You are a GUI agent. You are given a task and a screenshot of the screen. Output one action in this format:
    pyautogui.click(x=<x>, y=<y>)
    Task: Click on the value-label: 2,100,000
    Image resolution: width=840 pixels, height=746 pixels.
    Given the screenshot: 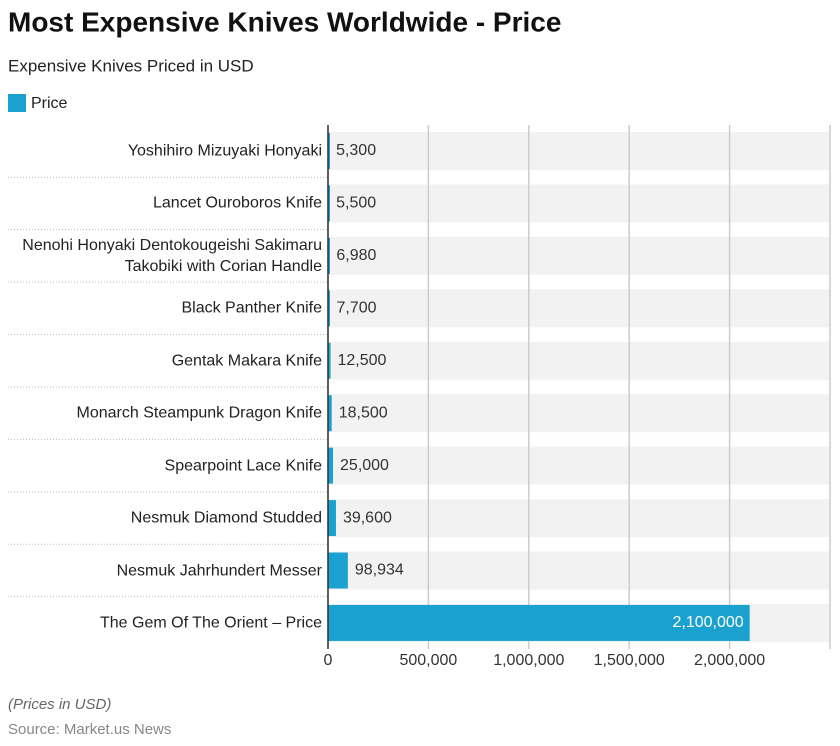 What is the action you would take?
    pyautogui.click(x=707, y=622)
    